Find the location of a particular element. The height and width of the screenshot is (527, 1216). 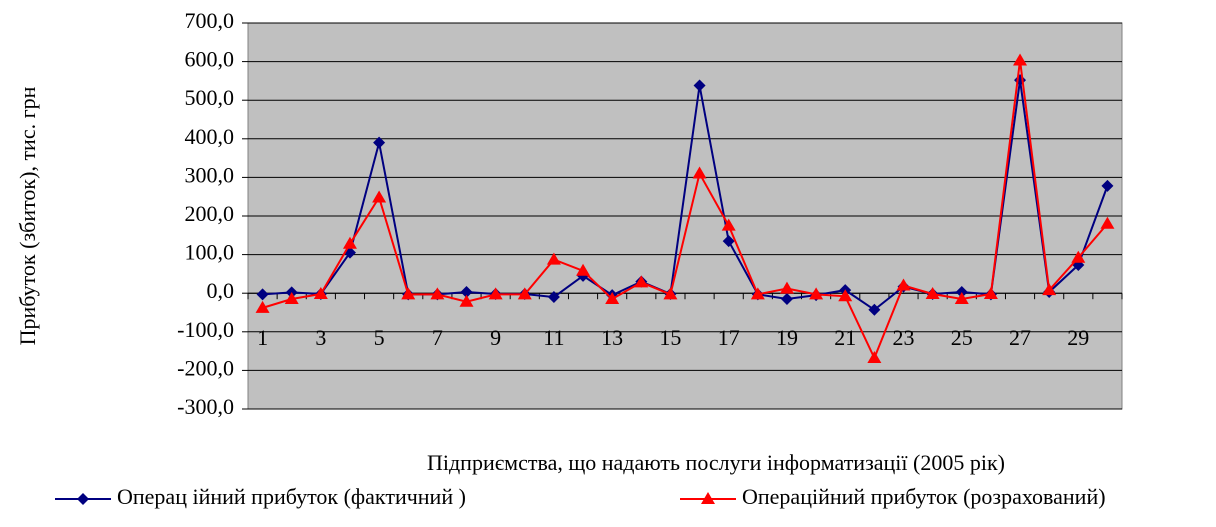

y-tick-label: -300,0 is located at coordinates (205, 406).